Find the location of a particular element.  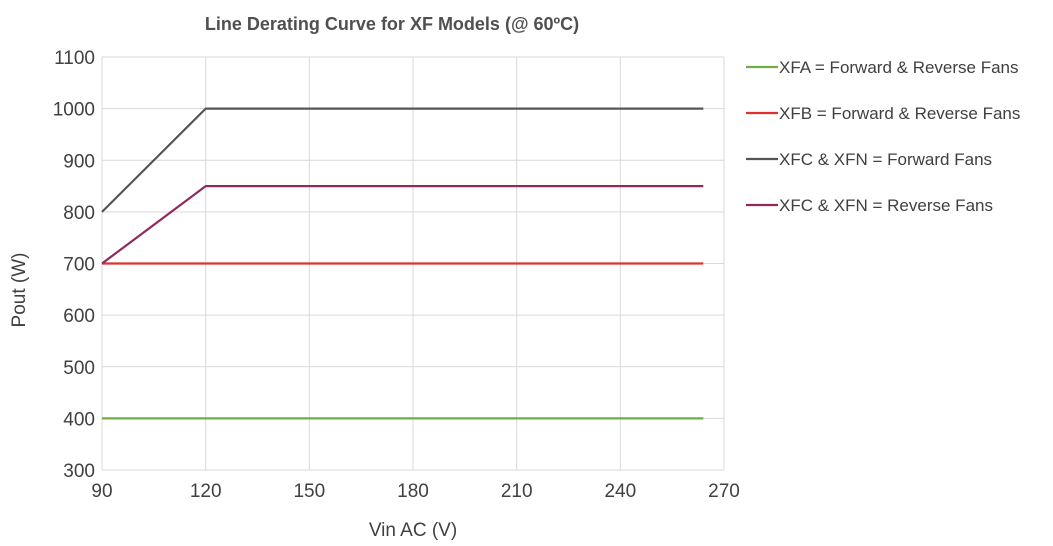

x-axis-label: Vin AC (V) is located at coordinates (413, 530).